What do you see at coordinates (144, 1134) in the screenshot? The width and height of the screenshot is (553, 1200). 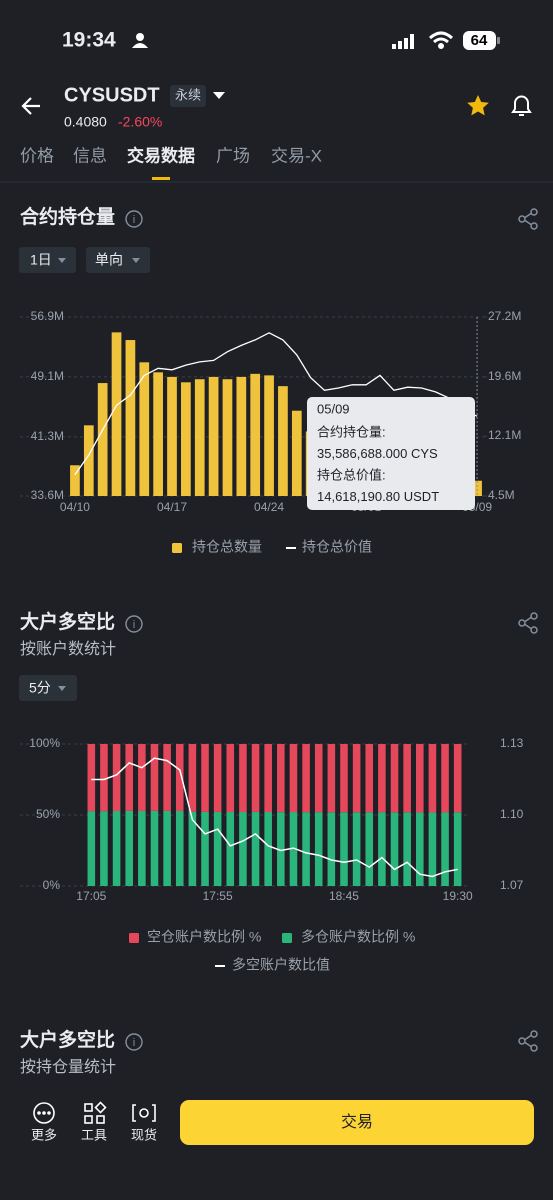 I see `nav-spot: 现货` at bounding box center [144, 1134].